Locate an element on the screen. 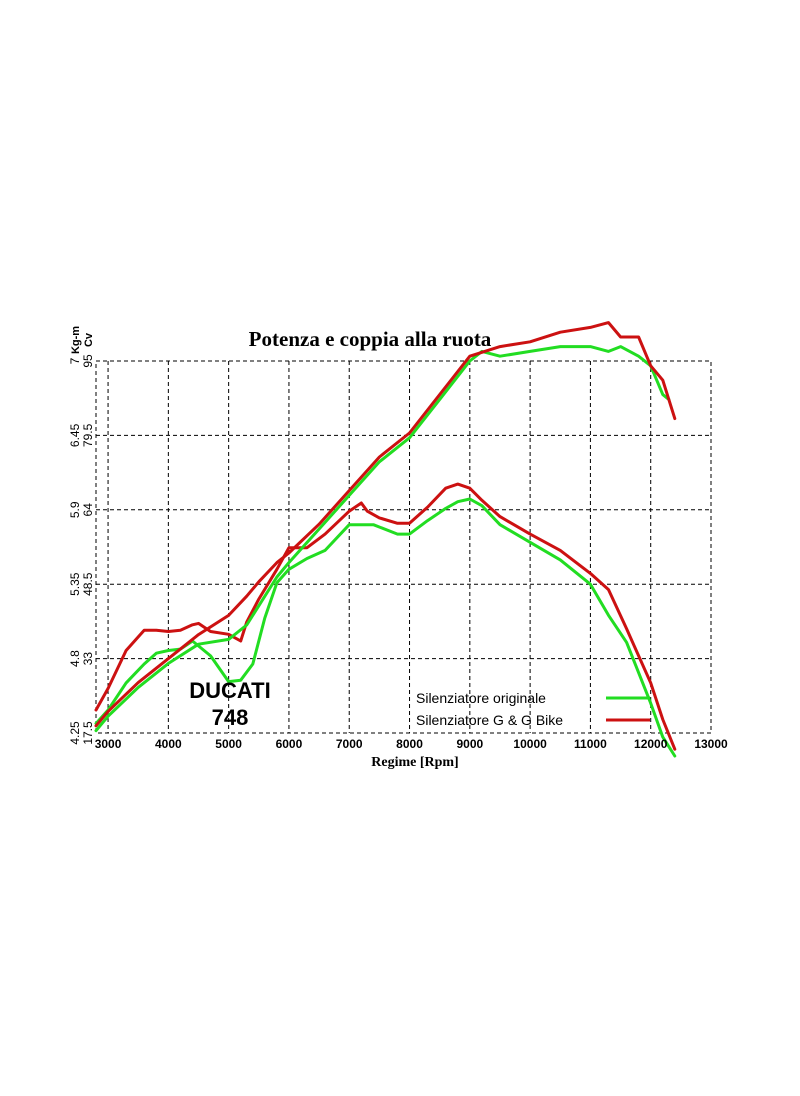 This screenshot has height=1096, width=800. legend-label-gg-bike: Silenziatore G & G Bike is located at coordinates (489, 720).